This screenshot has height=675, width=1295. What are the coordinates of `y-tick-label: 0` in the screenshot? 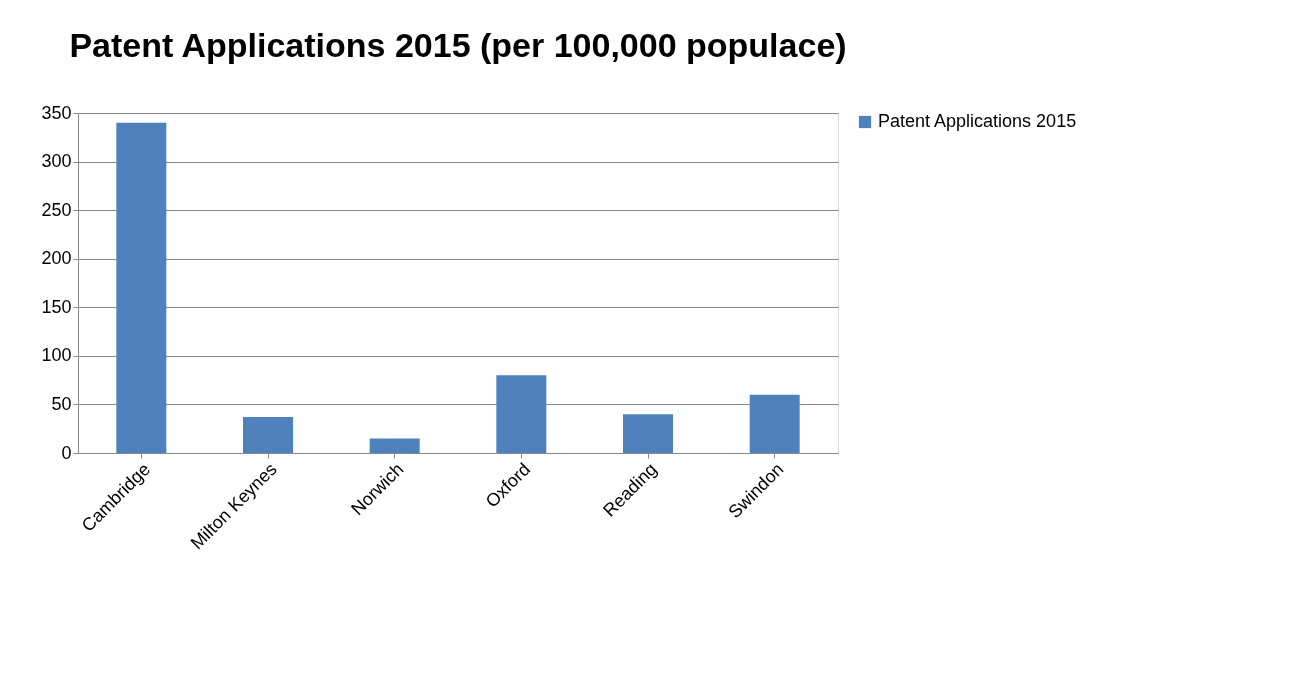 It's located at (66, 452).